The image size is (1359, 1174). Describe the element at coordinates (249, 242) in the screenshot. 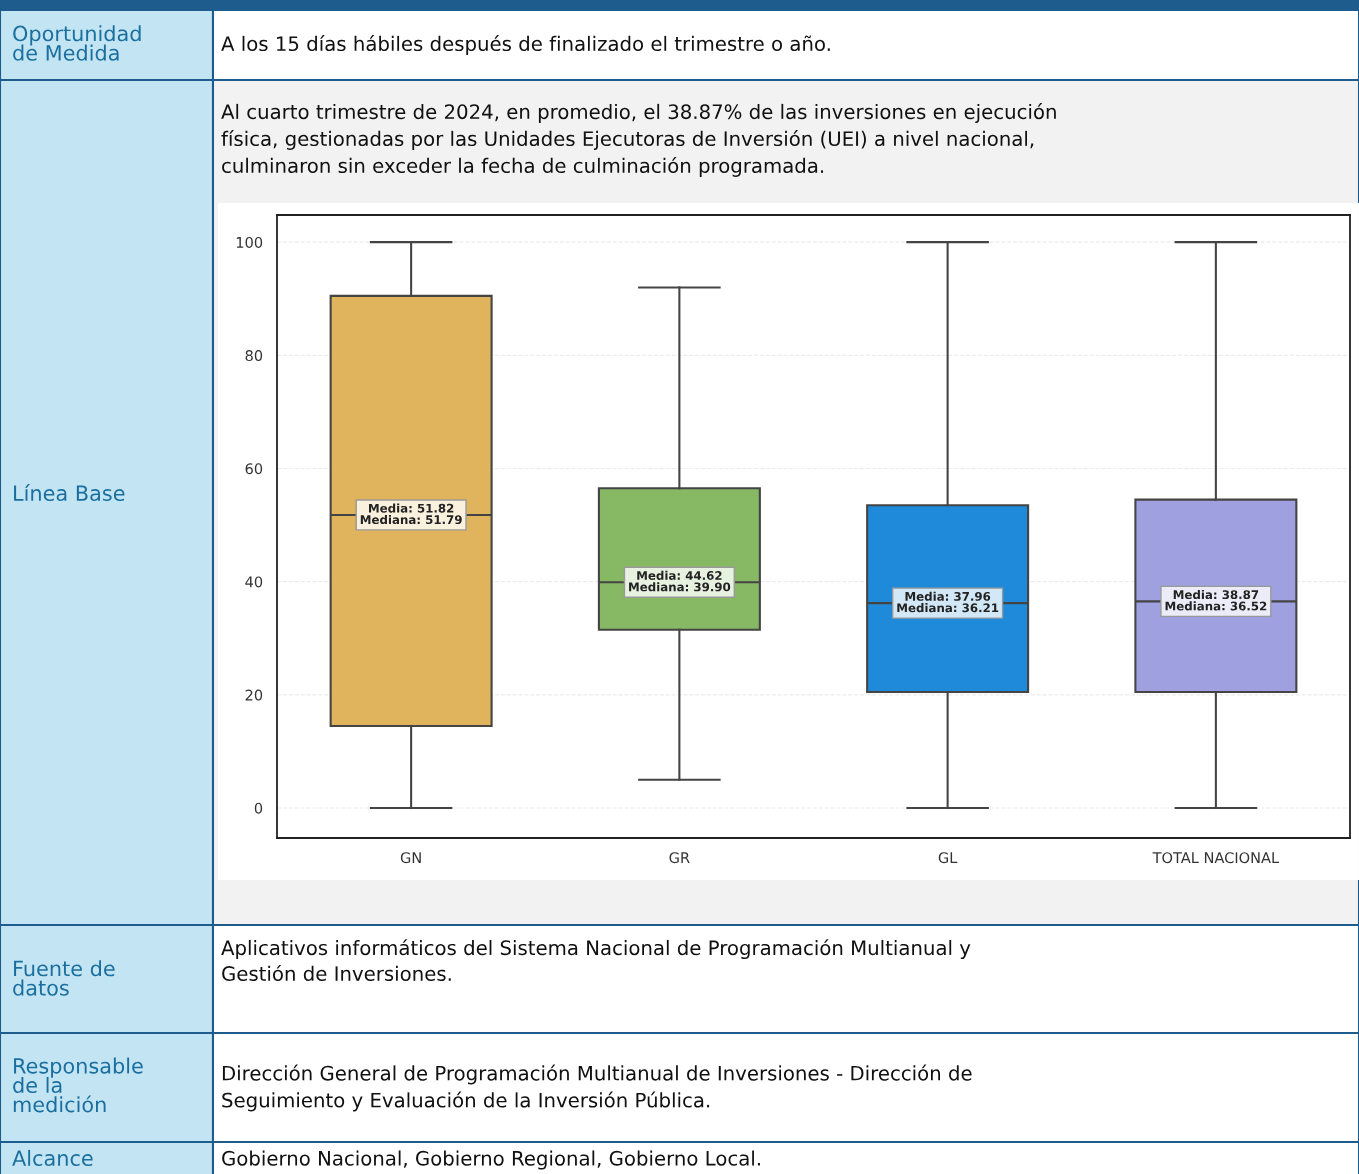

I see `y-tick-label: 100` at that location.